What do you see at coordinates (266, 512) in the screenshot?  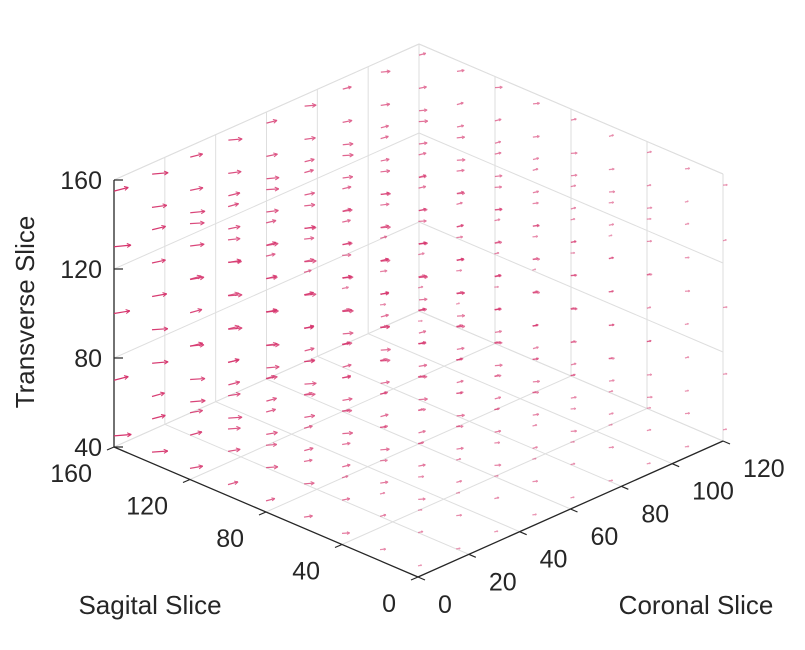 I see `x-axis-line` at bounding box center [266, 512].